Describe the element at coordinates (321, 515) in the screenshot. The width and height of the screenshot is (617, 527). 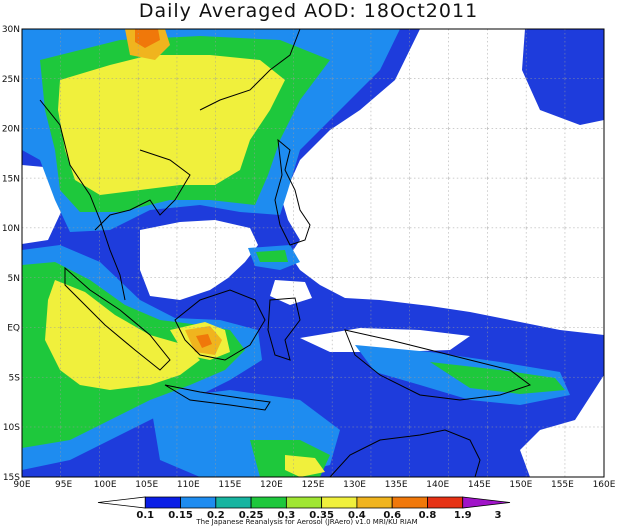
I see `colorbar-label: 0.35` at that location.